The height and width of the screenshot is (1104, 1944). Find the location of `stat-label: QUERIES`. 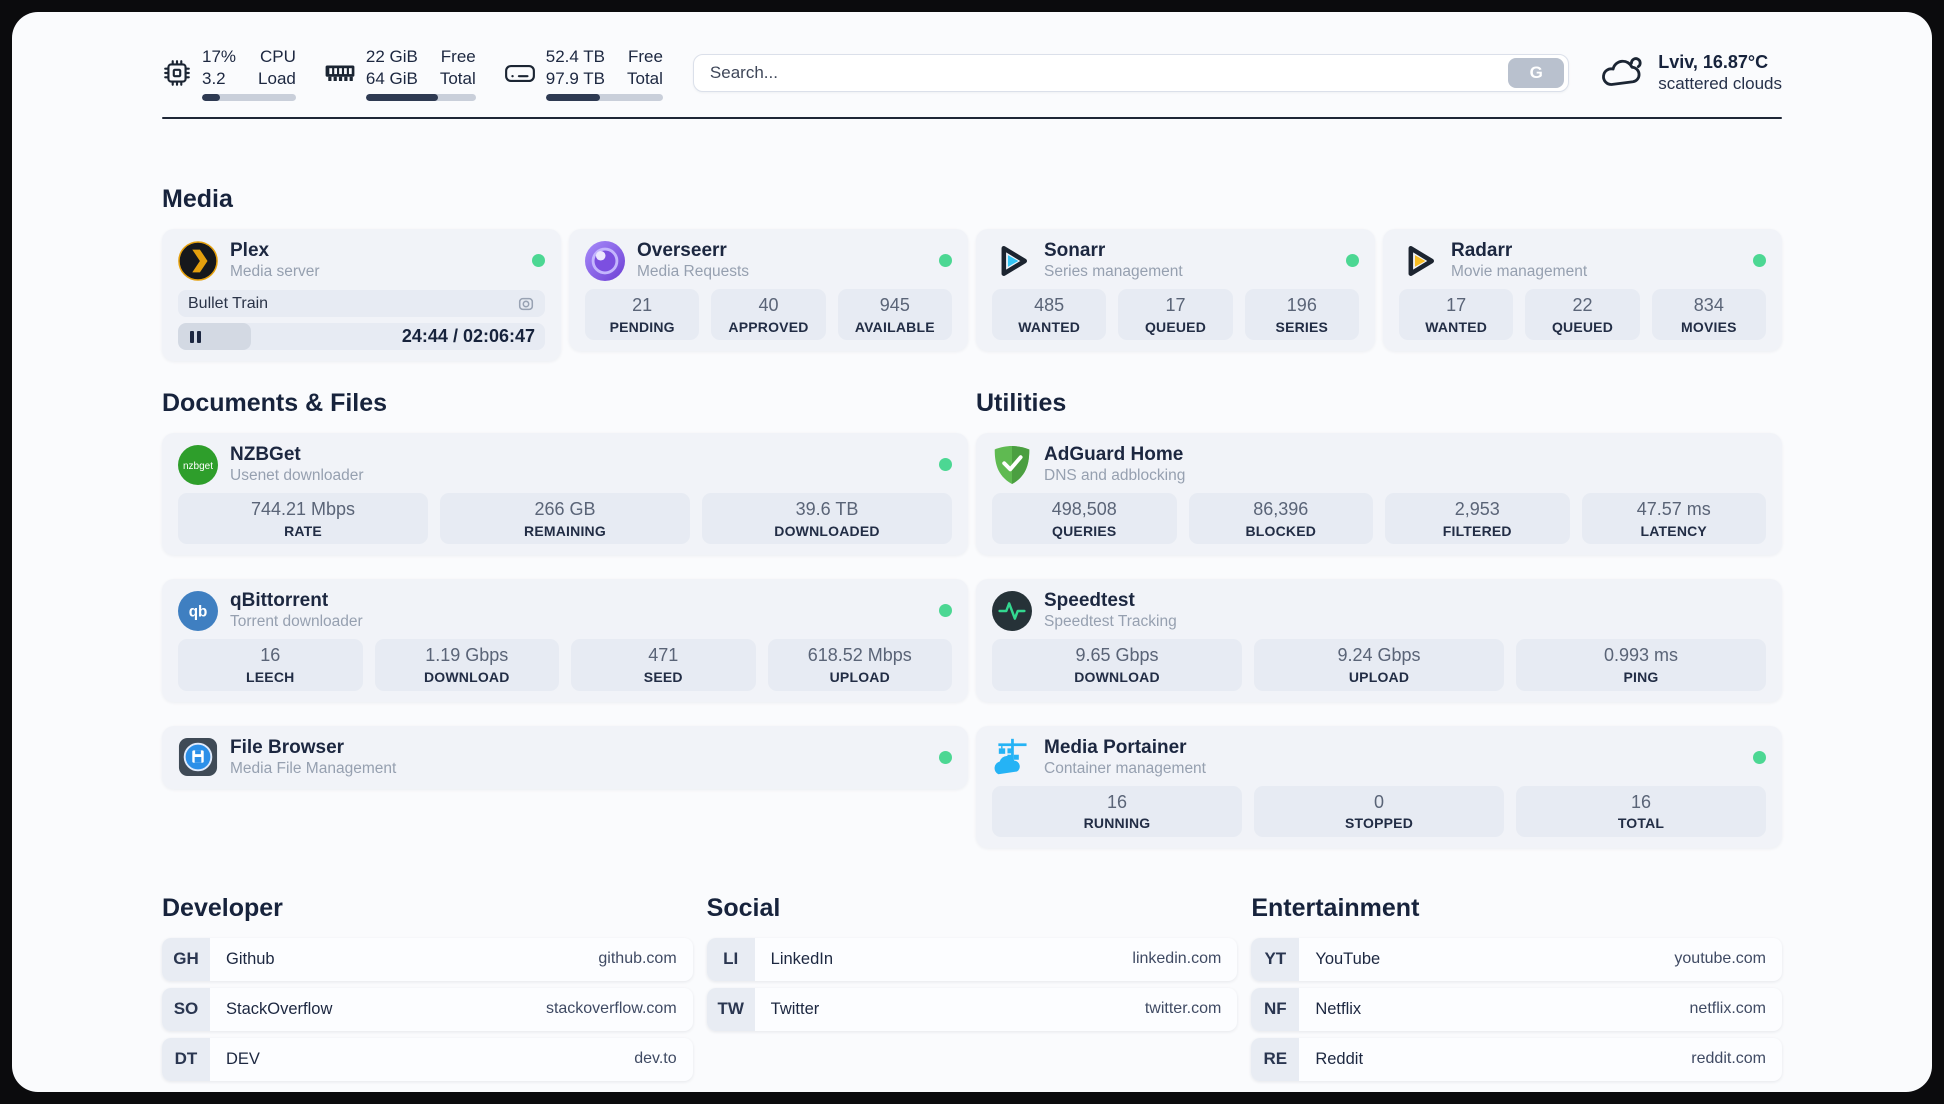

stat-label: QUERIES is located at coordinates (1084, 530).